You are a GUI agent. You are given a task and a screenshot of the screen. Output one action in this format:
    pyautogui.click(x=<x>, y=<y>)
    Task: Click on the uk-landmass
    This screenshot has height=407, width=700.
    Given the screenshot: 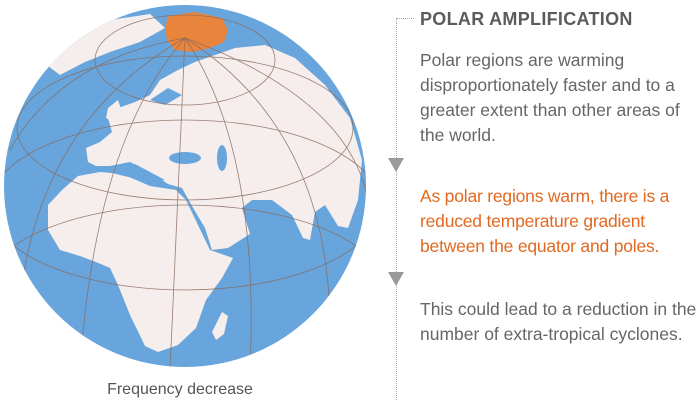 What is the action you would take?
    pyautogui.click(x=114, y=111)
    